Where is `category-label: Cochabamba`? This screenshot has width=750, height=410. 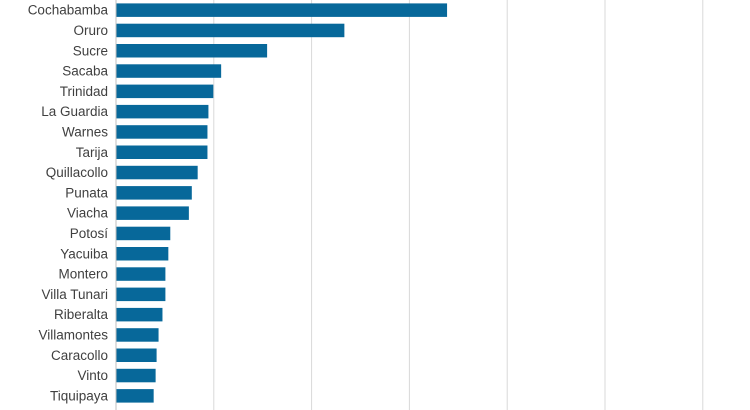 category-label: Cochabamba is located at coordinates (68, 10).